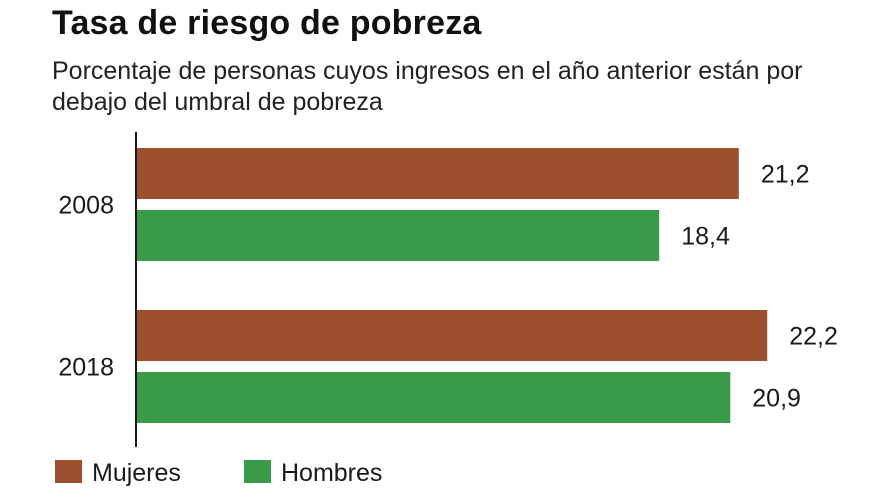 This screenshot has height=499, width=886. Describe the element at coordinates (257, 471) in the screenshot. I see `legend-swatch-hombres` at that location.